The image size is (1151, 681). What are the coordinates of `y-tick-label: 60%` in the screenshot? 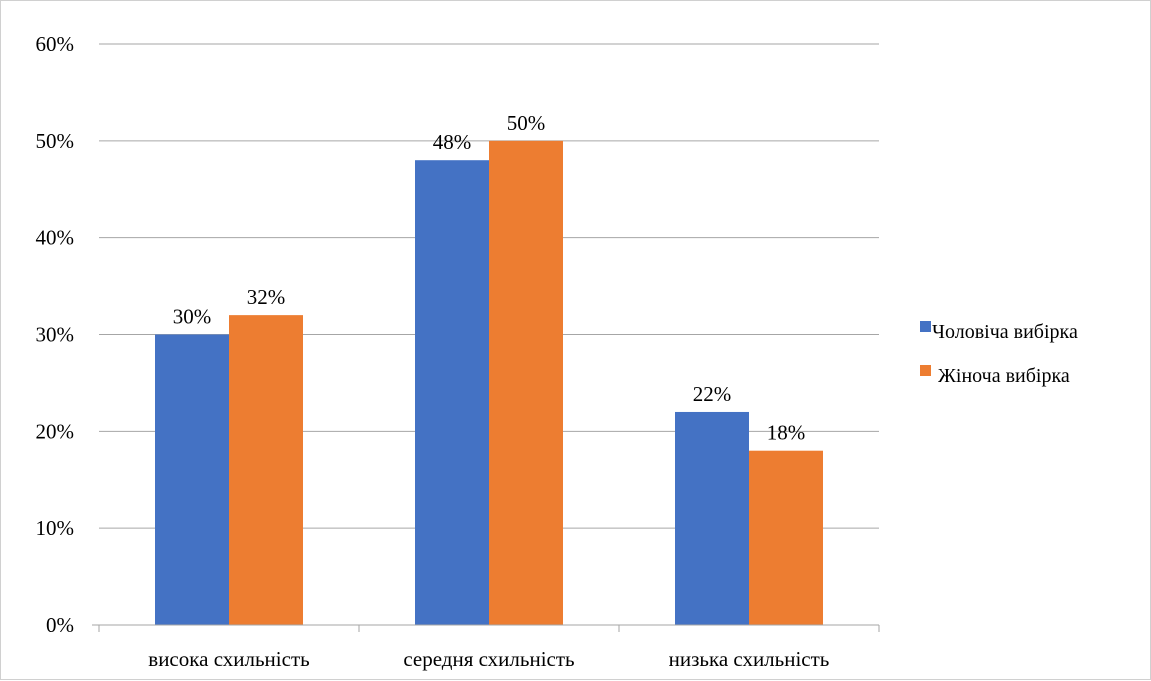 It's located at (55, 44).